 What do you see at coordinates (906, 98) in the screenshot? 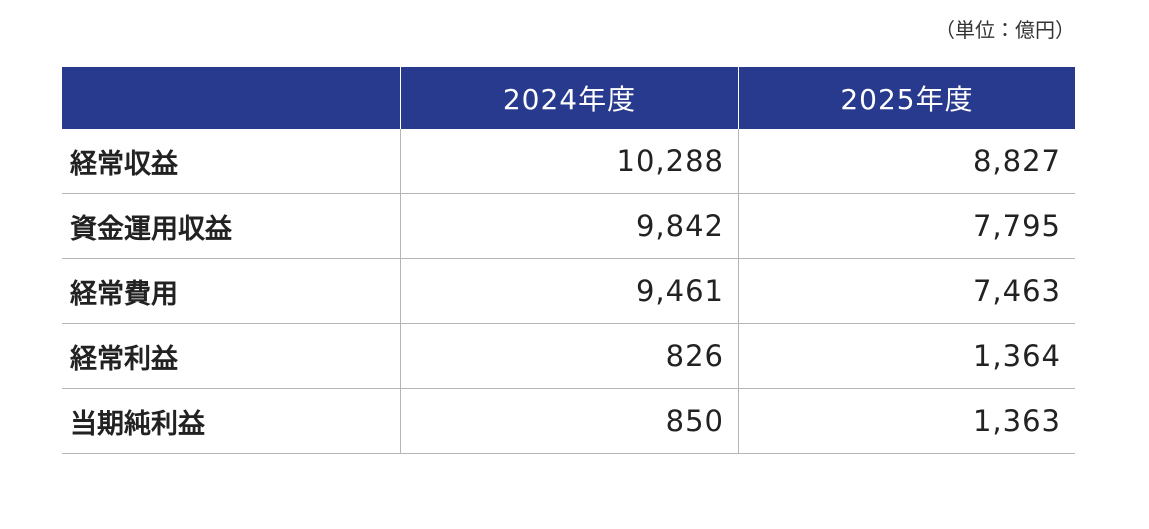
I see `header-cell: 2025年度` at bounding box center [906, 98].